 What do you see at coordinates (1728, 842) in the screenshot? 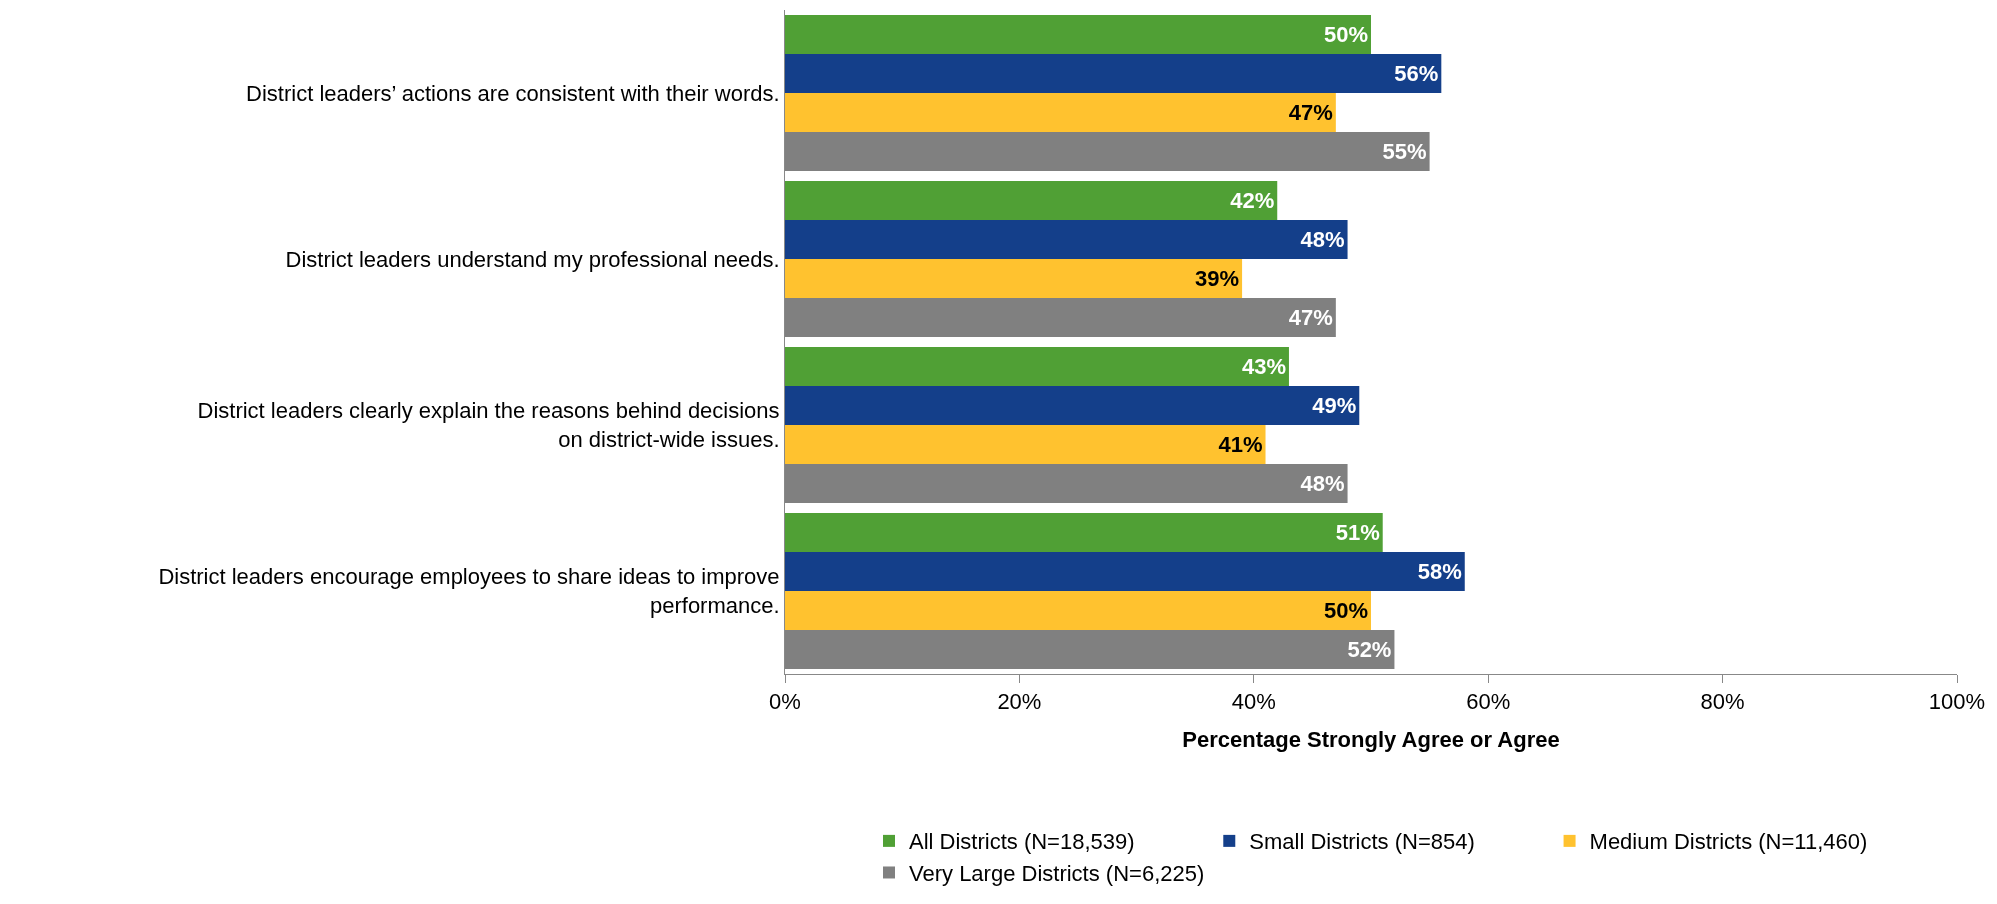
I see `legend-label: Medium Districts (N=11,460)` at bounding box center [1728, 842].